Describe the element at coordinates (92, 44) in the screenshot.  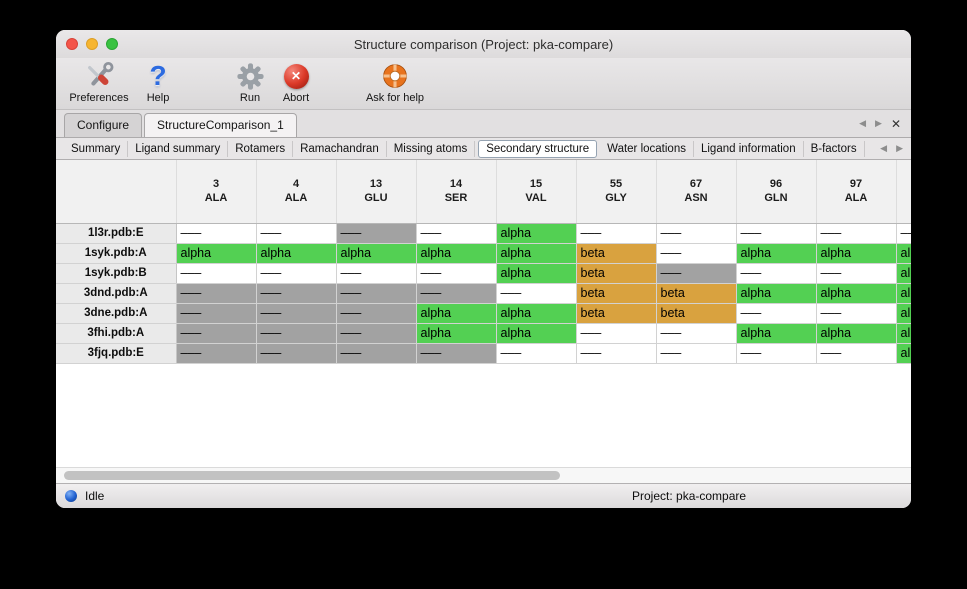
I see `minimize-button` at that location.